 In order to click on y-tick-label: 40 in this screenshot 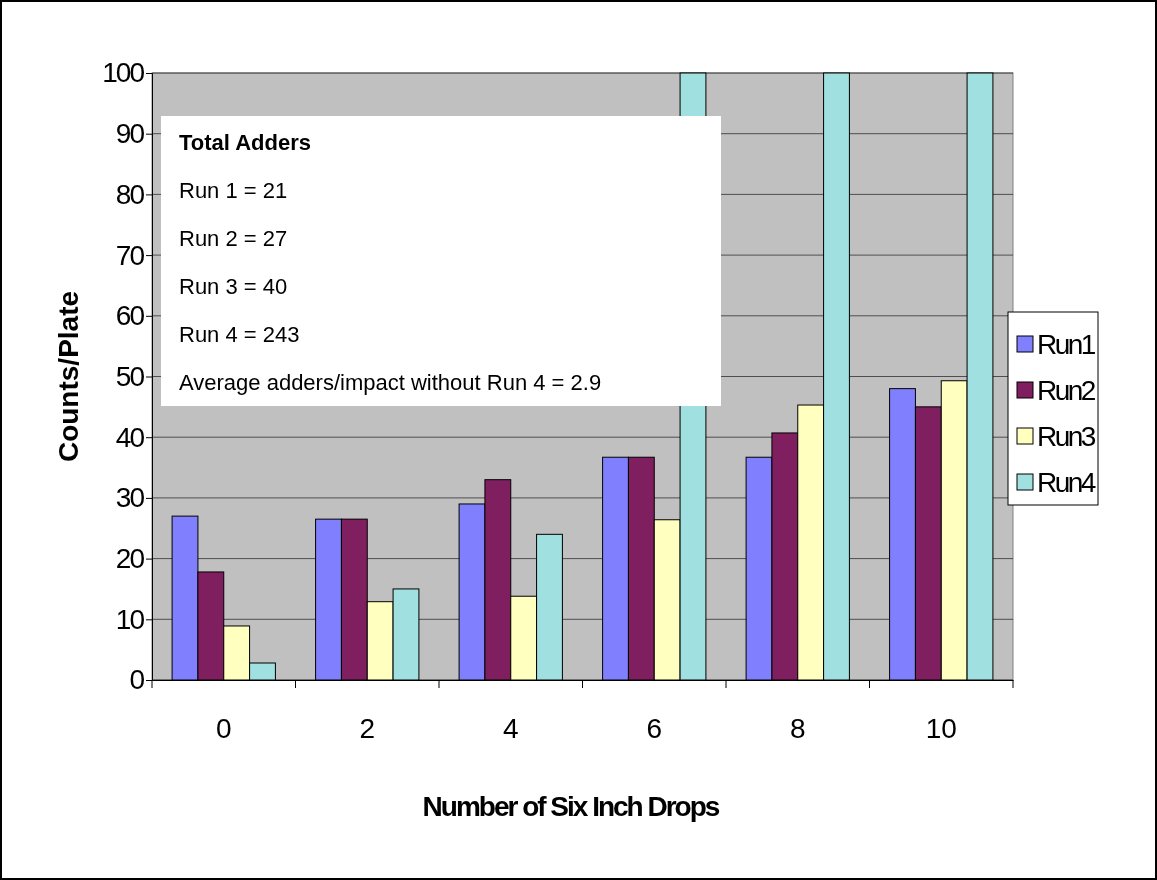, I will do `click(130, 437)`.